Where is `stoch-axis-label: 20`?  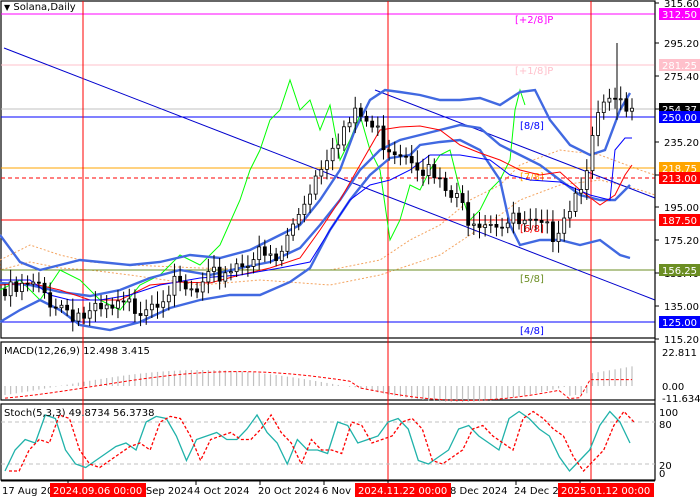
stoch-axis-label: 20 is located at coordinates (665, 466).